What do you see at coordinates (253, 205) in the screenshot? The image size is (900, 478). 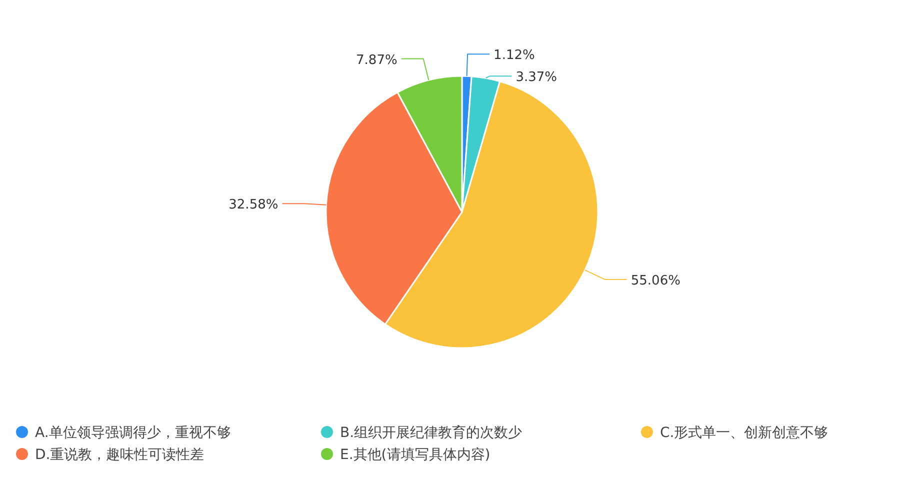 I see `data-label: 32.58%` at bounding box center [253, 205].